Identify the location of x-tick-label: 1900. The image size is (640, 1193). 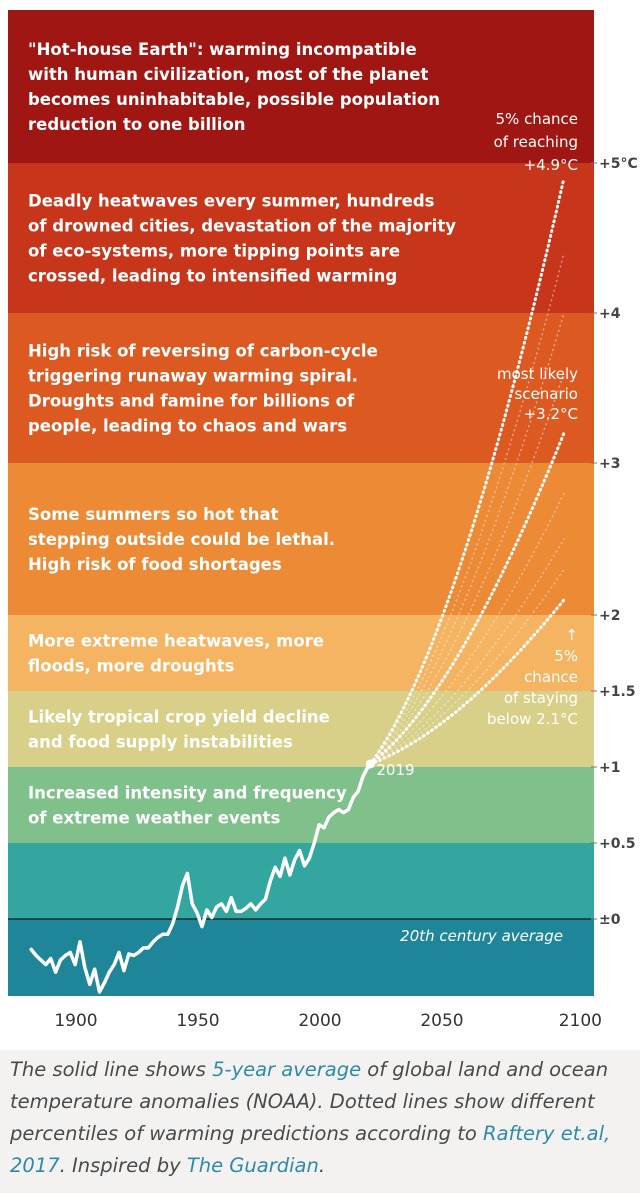
(75, 1021).